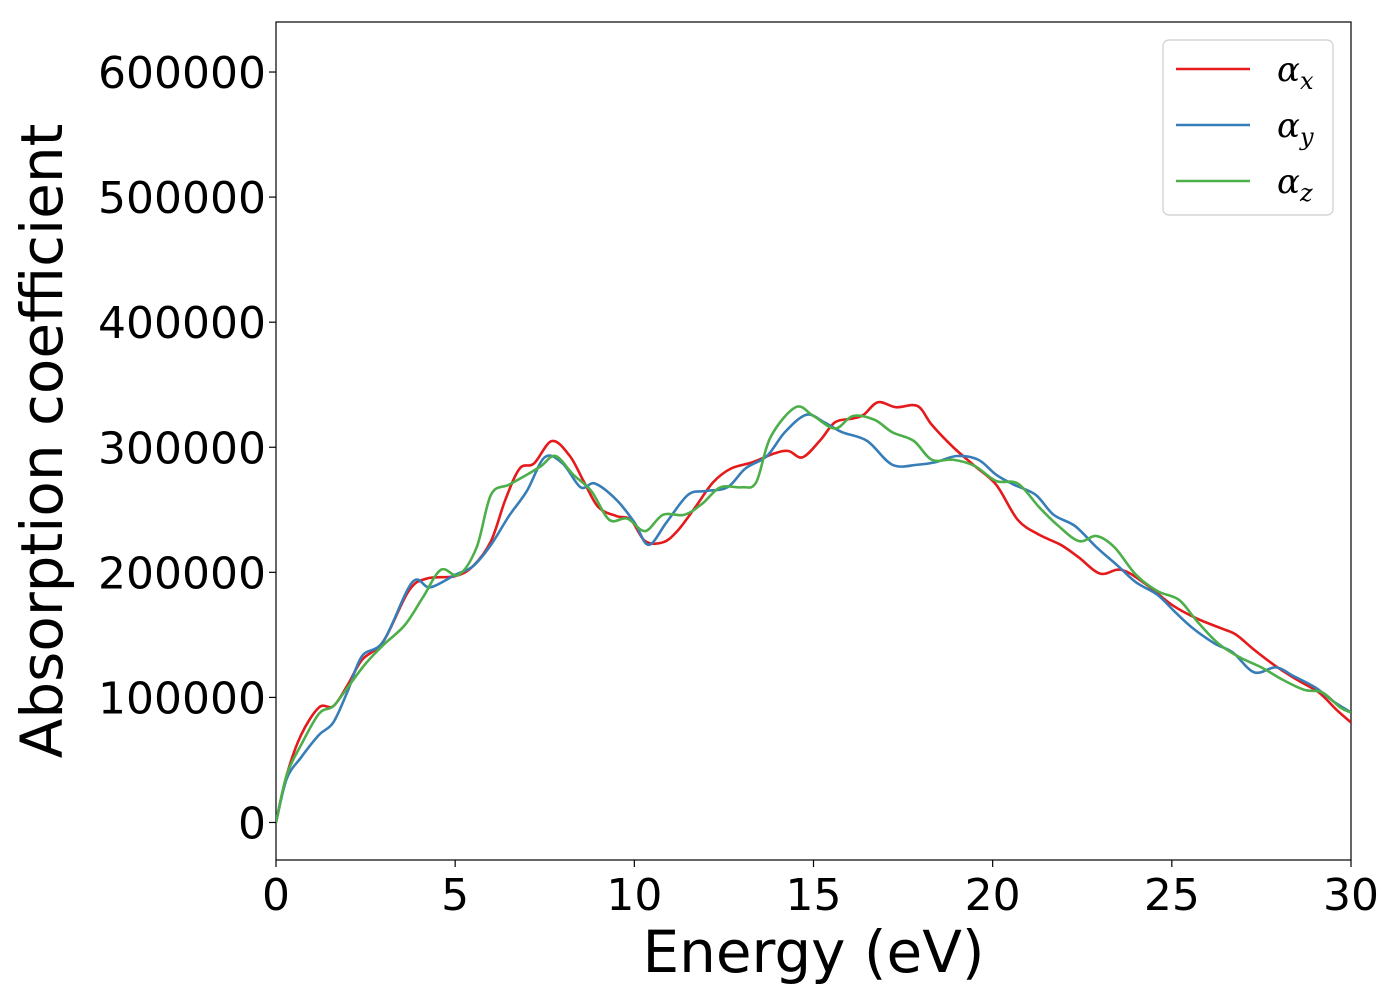 The height and width of the screenshot is (1000, 1400). What do you see at coordinates (182, 698) in the screenshot?
I see `y-tick-label: 100000` at bounding box center [182, 698].